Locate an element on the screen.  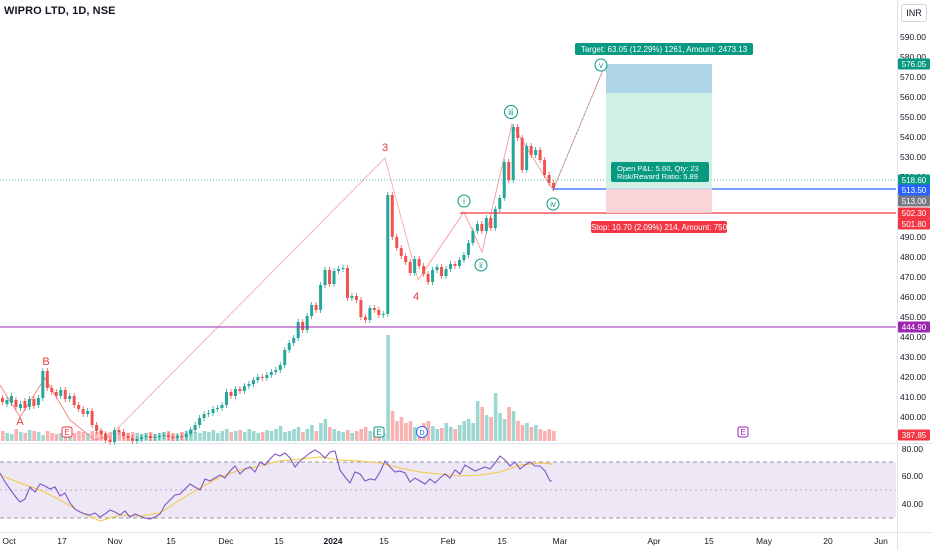
rsi-ma-line is located at coordinates (276, 489).